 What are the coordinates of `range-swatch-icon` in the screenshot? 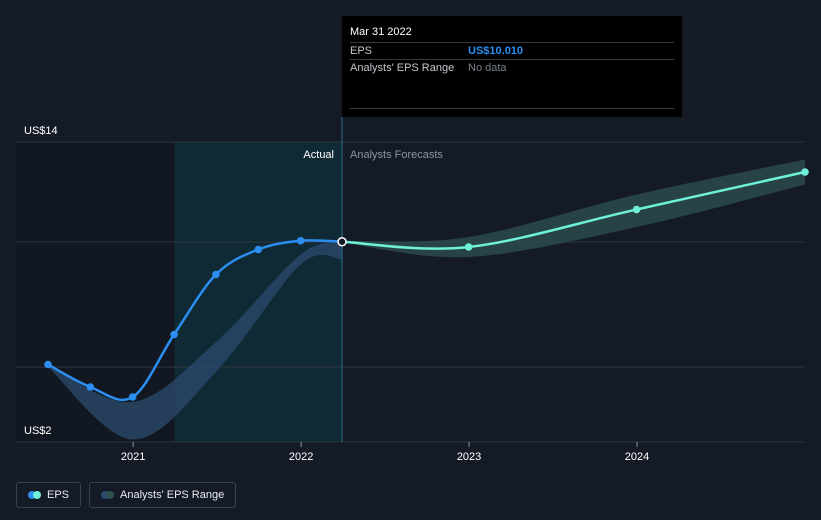 It's located at (108, 495).